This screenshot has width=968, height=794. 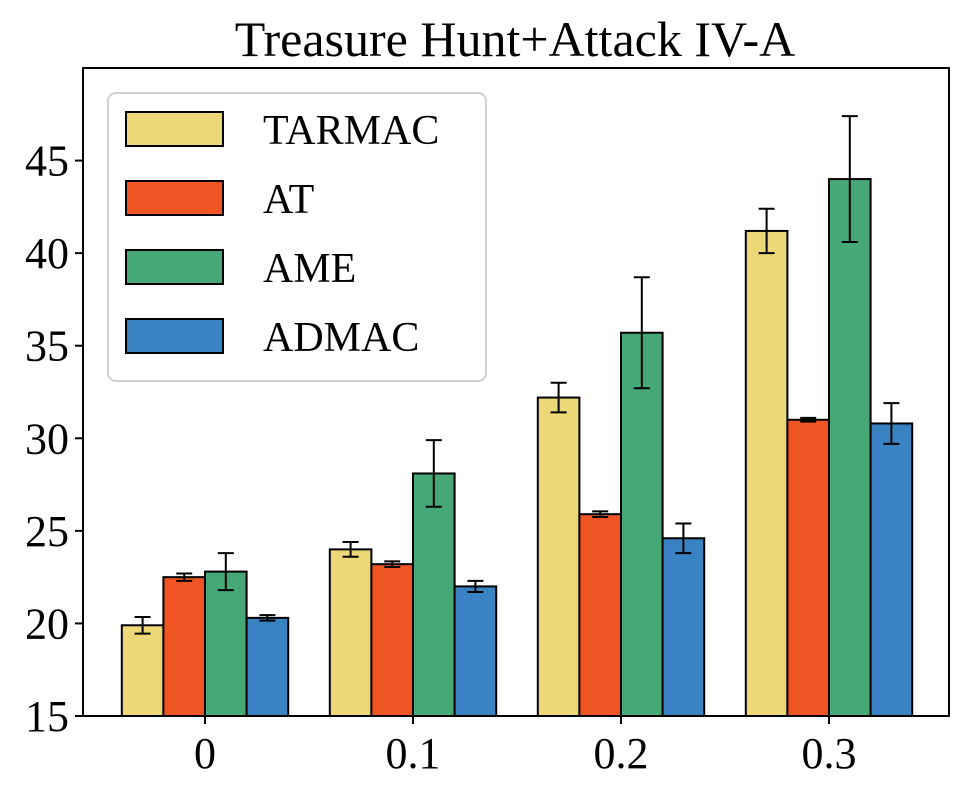 What do you see at coordinates (558, 556) in the screenshot?
I see `bar-tarmac-0.2` at bounding box center [558, 556].